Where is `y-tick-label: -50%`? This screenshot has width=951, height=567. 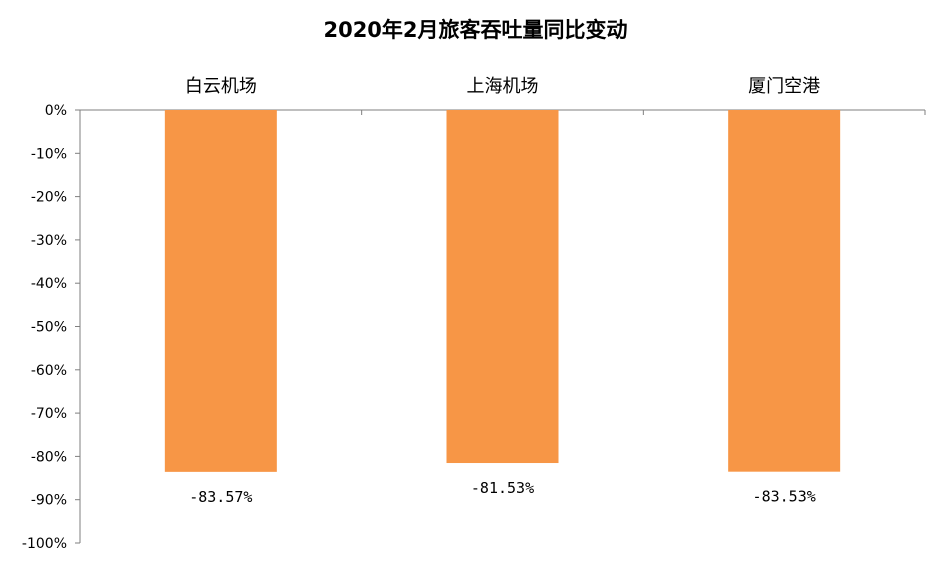
y-tick-label: -50% is located at coordinates (49, 328).